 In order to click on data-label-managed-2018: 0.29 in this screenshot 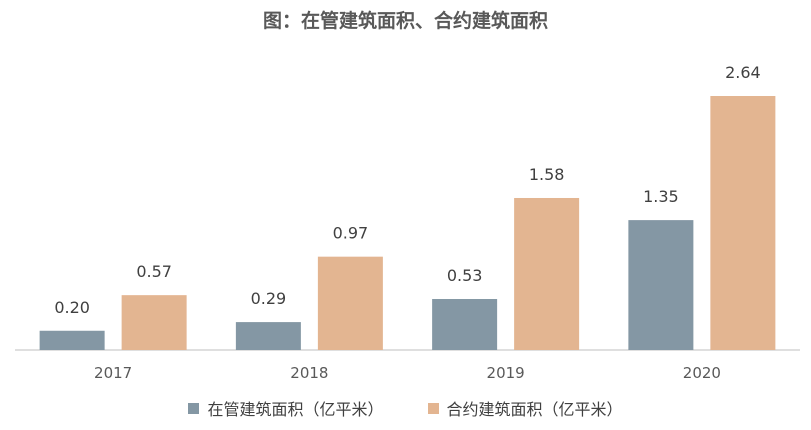, I will do `click(269, 298)`.